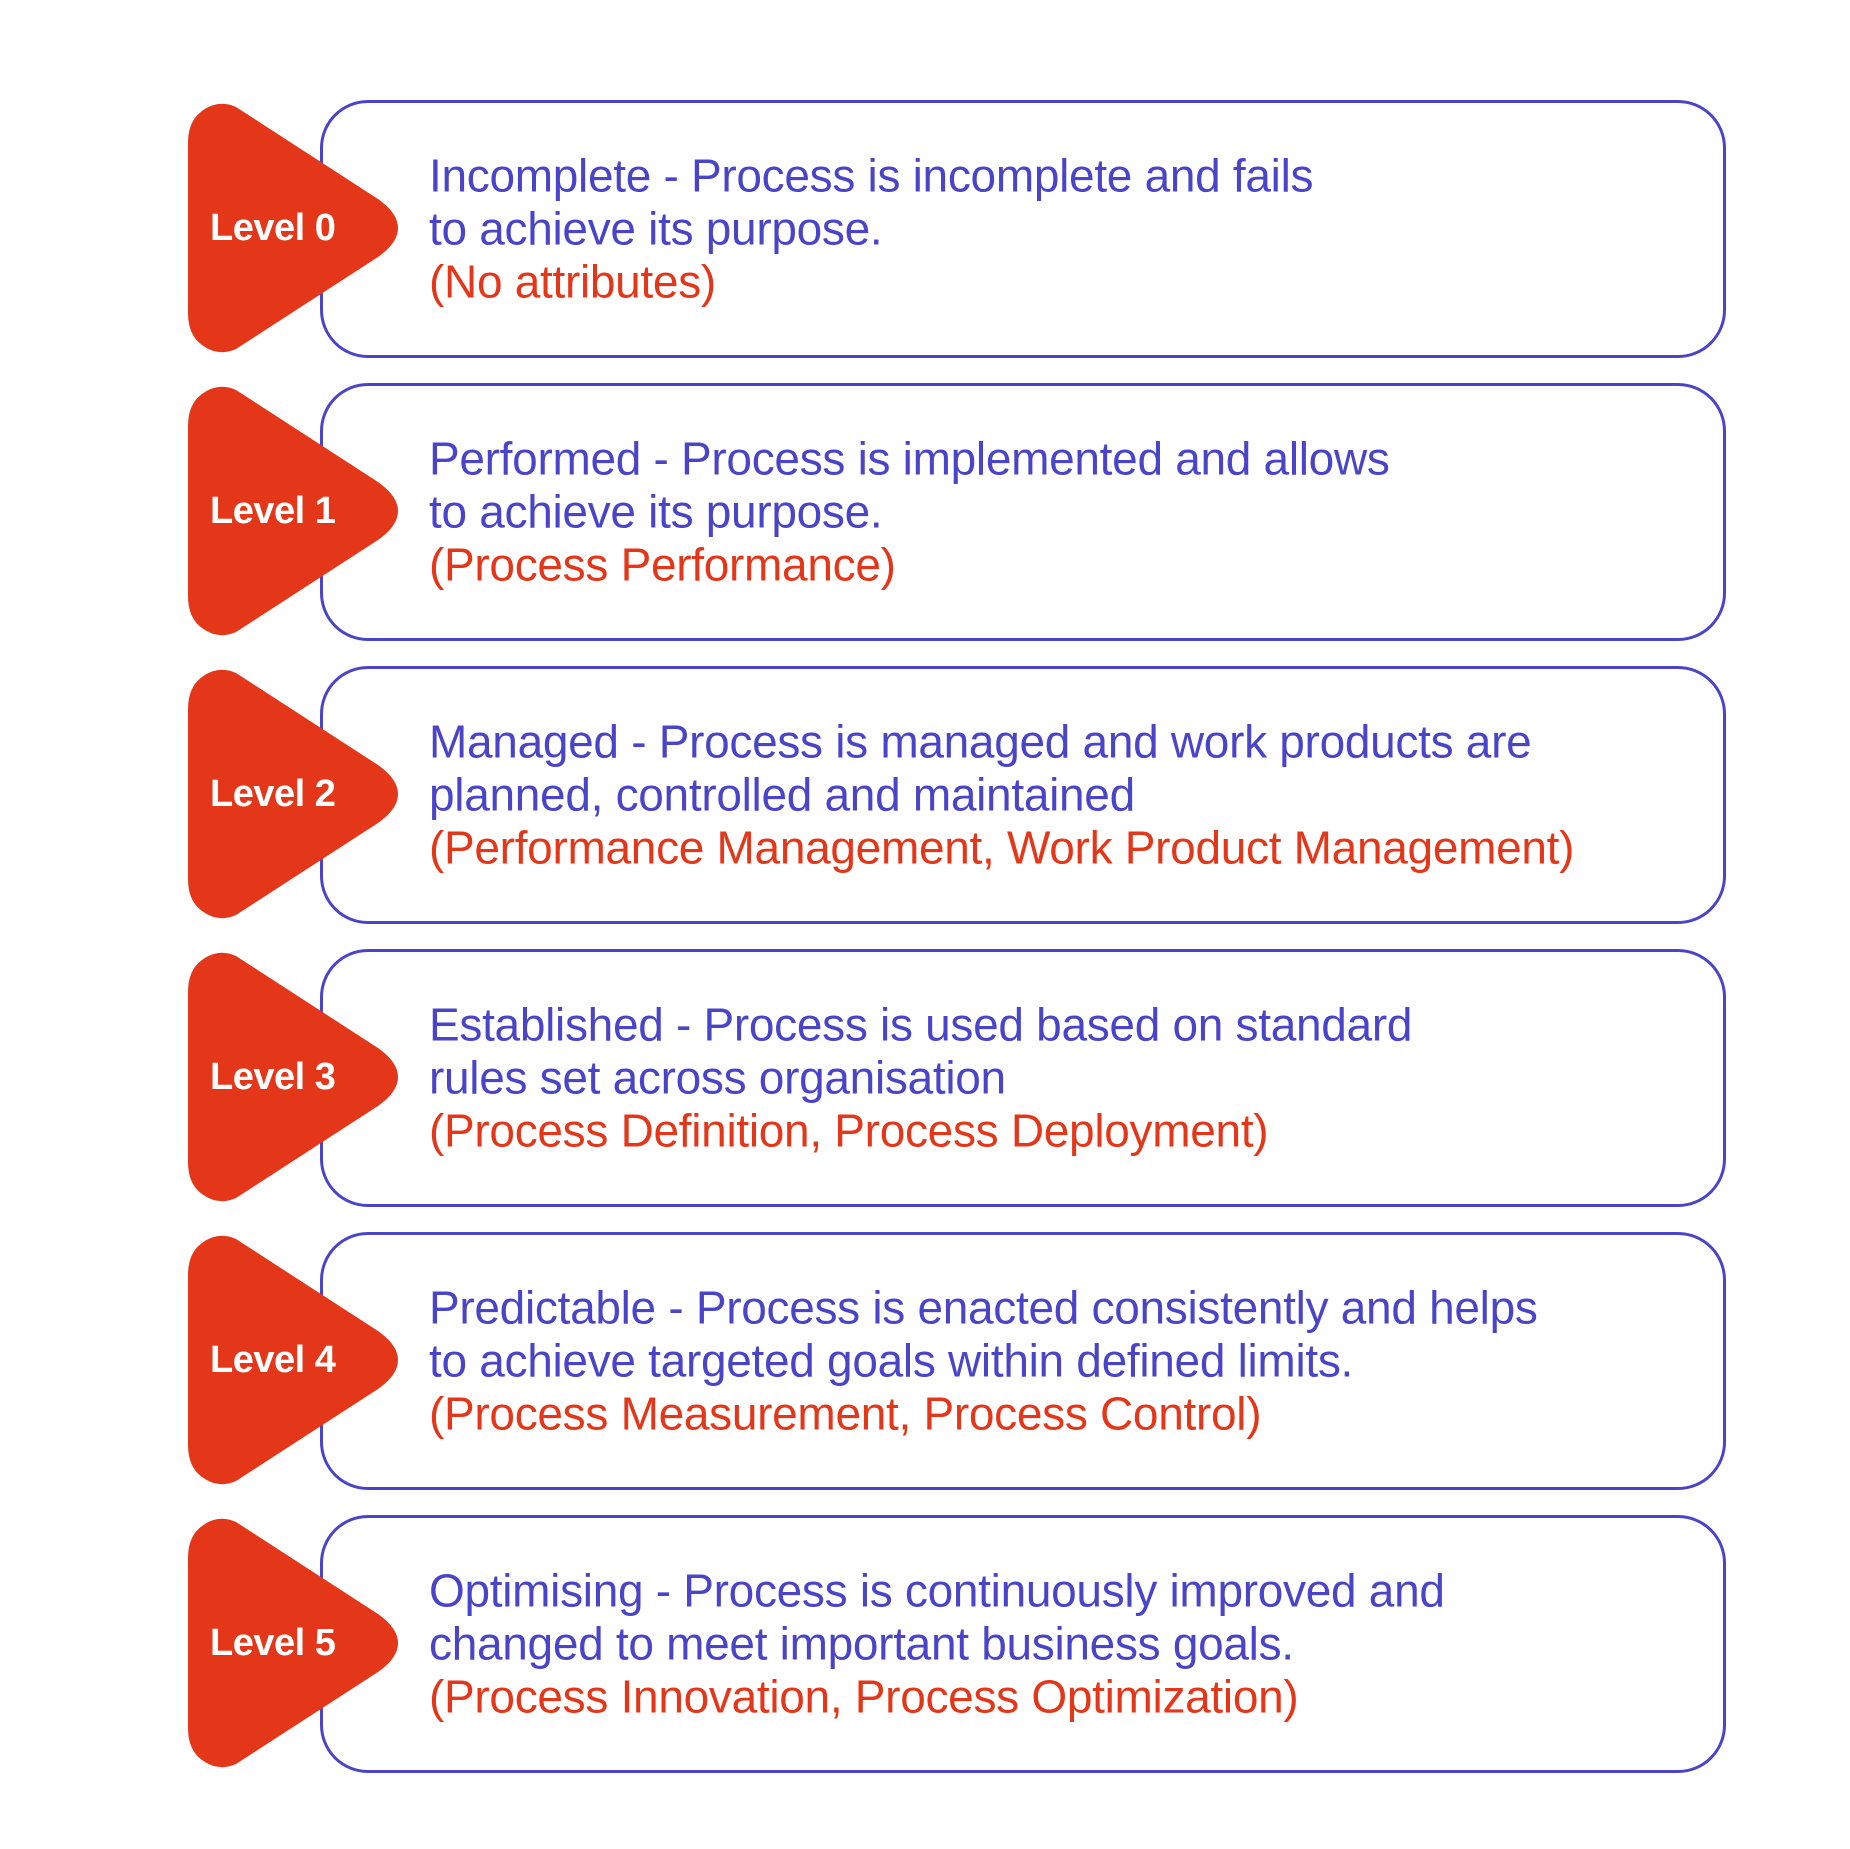 The width and height of the screenshot is (1850, 1849). I want to click on level-badge-0: Level 0, so click(293, 228).